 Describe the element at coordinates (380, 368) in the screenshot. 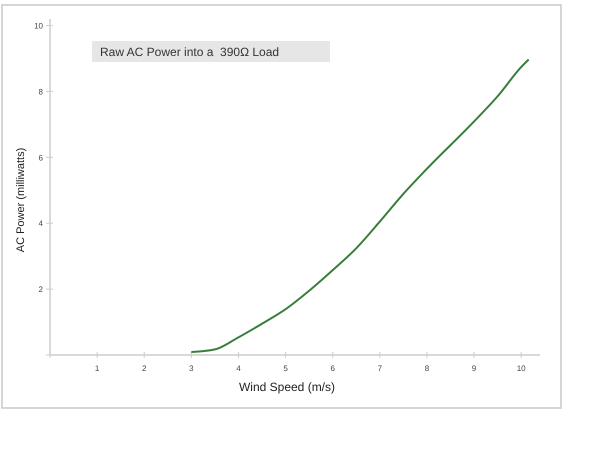

I see `x-tick-label: 7` at that location.